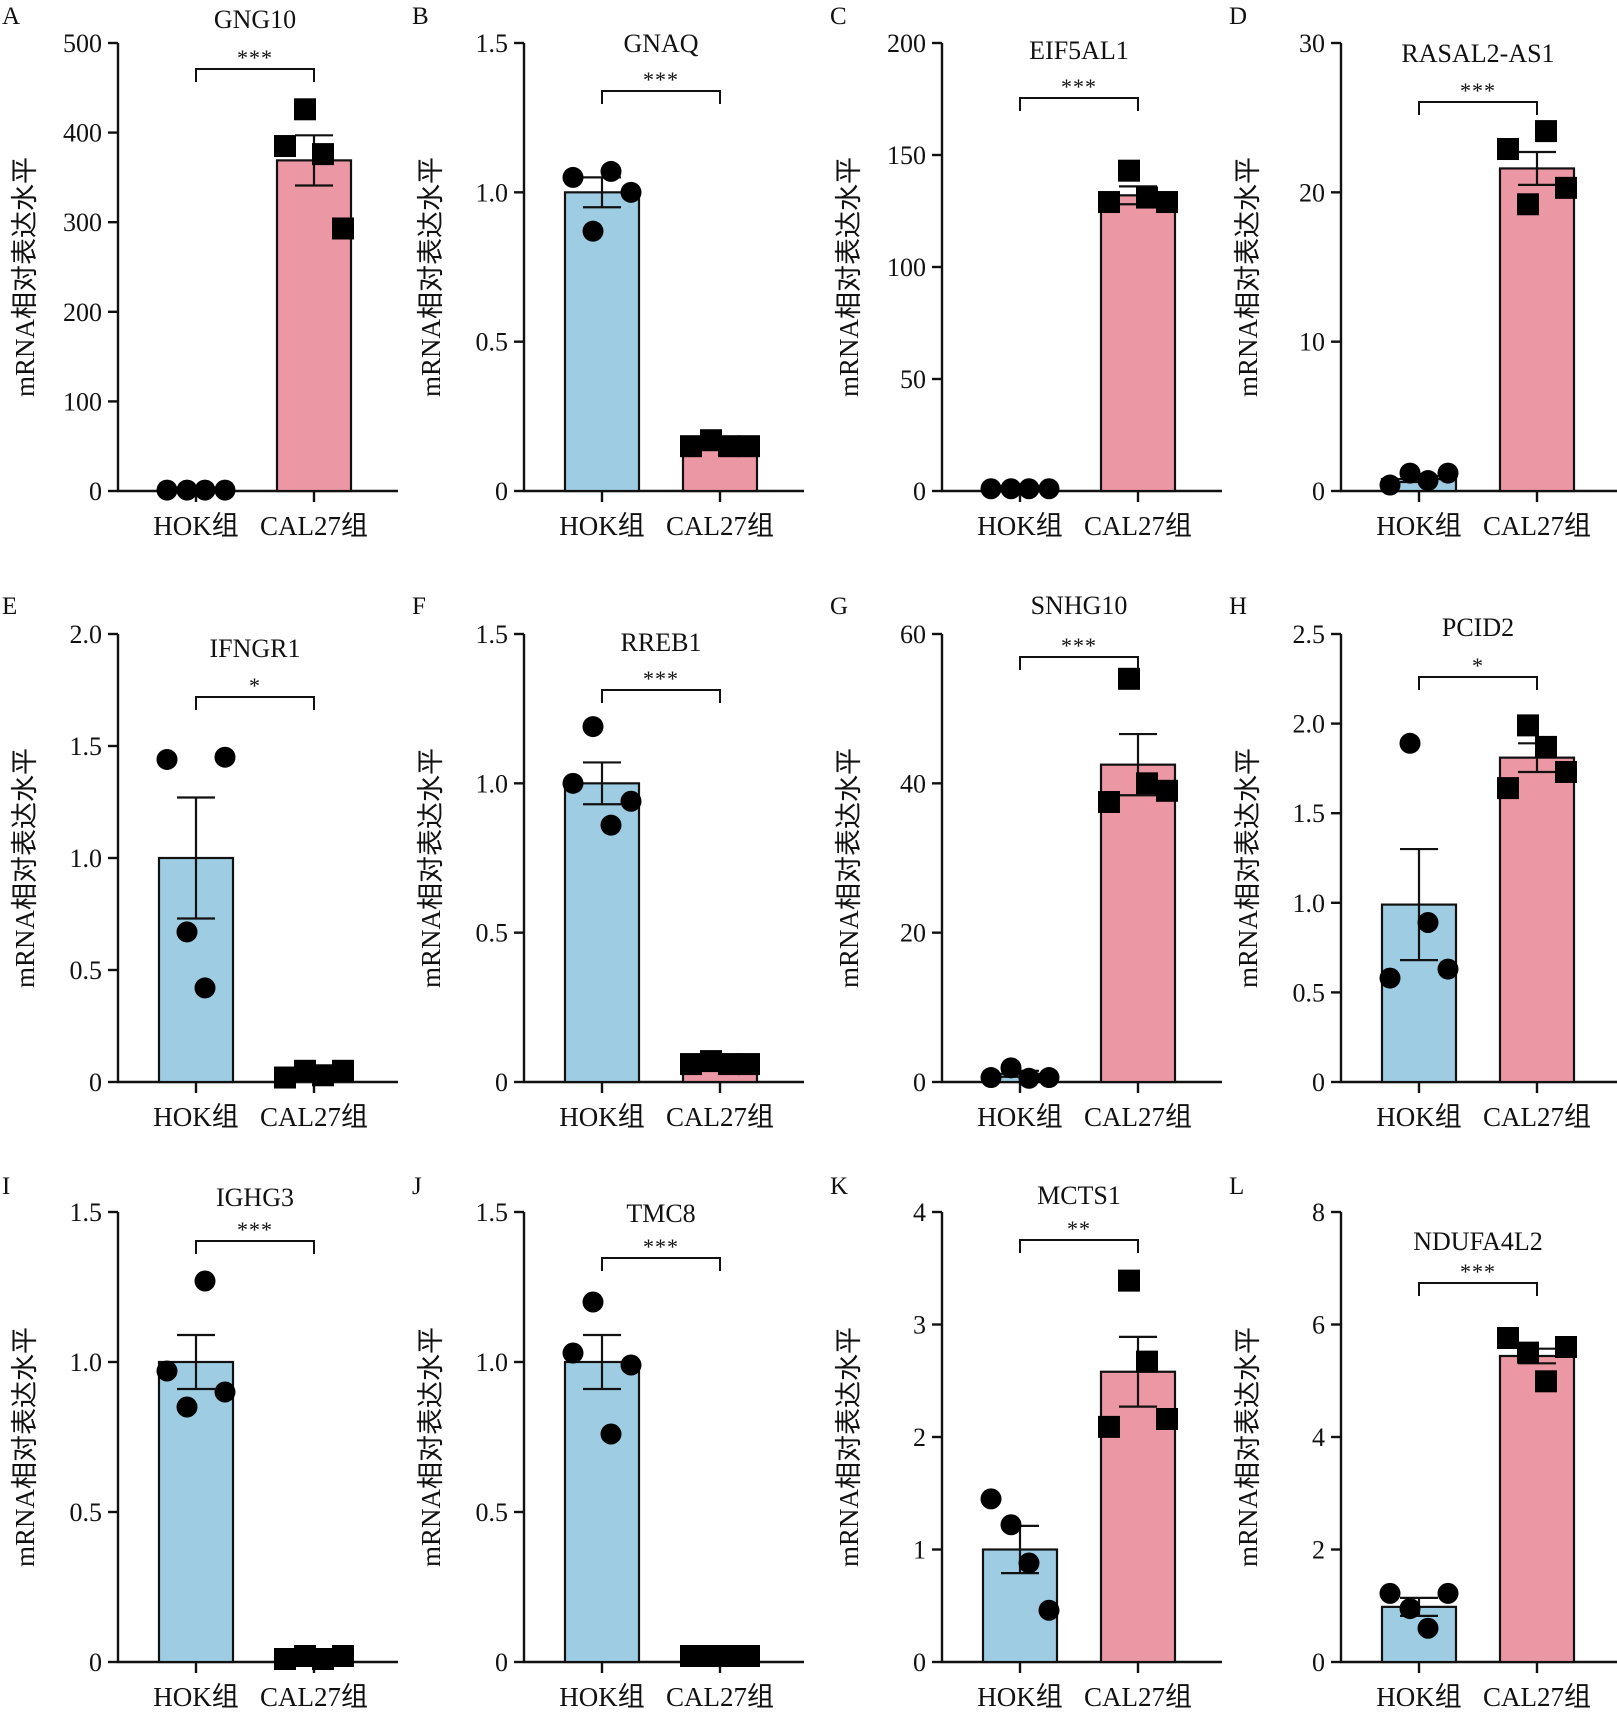 This screenshot has width=1617, height=1718. What do you see at coordinates (608, 862) in the screenshot?
I see `panel-f: F RREB1 0 0.5 1.0 1.5 mRNA相对表达水平 HOK组 CAL27组 ***` at bounding box center [608, 862].